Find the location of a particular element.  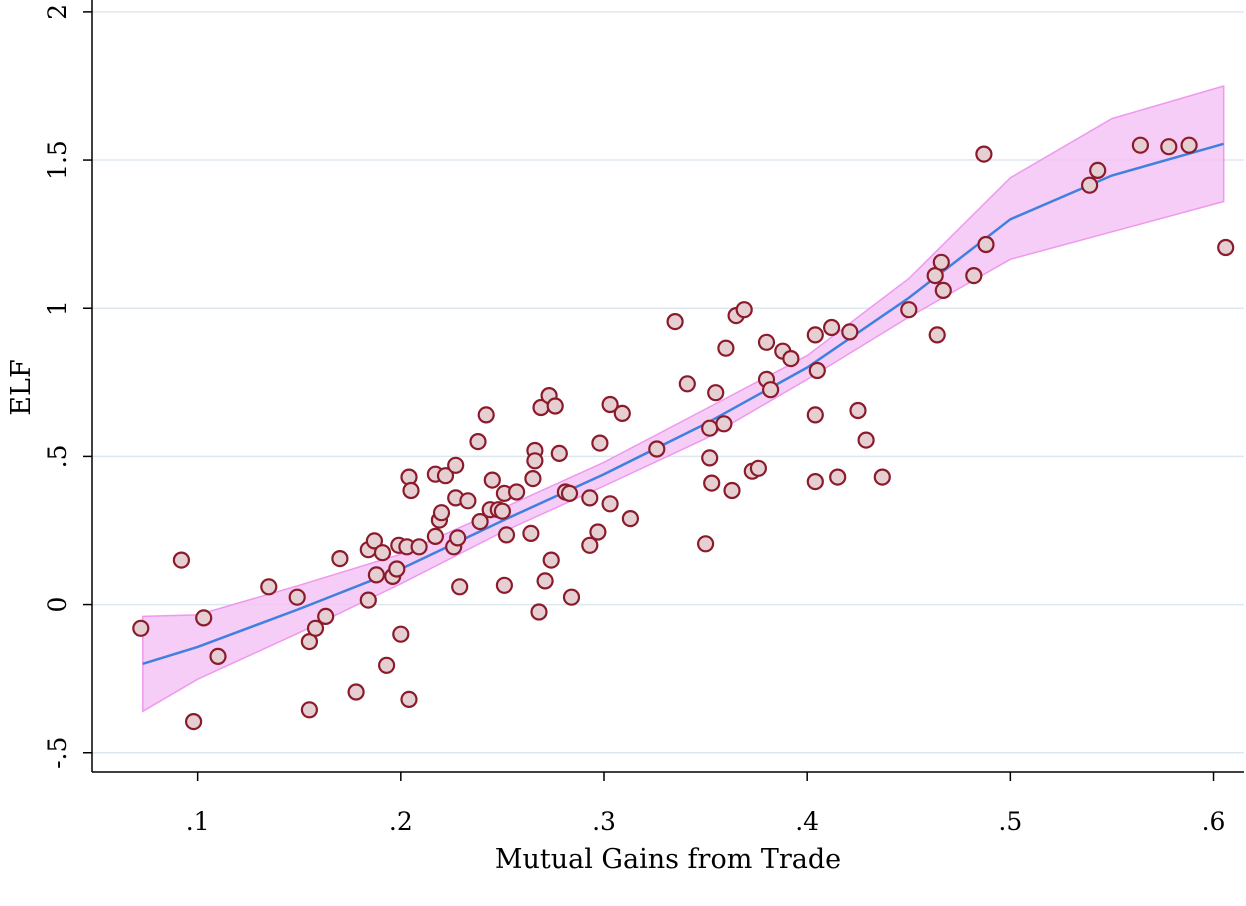

x-tick-label-2: .3 is located at coordinates (604, 821).